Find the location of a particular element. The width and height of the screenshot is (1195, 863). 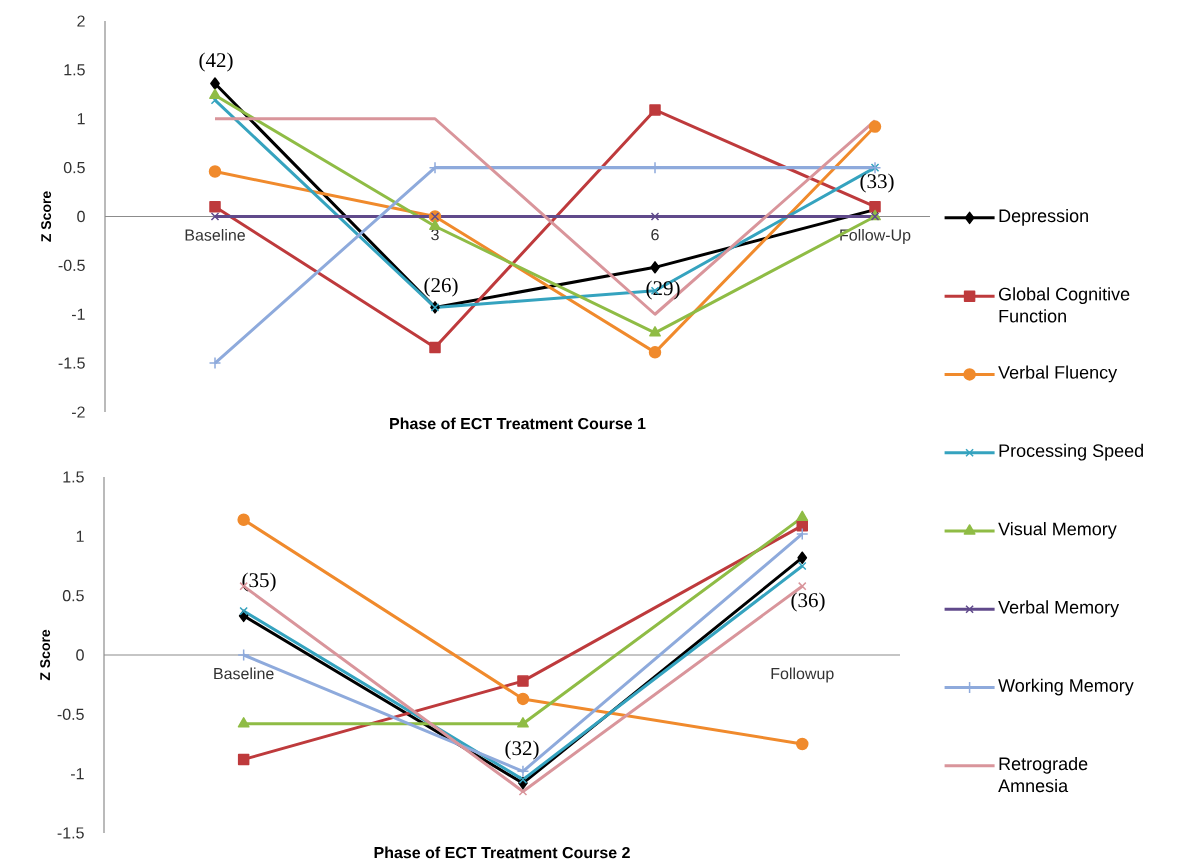

annotation: (26) is located at coordinates (441, 287).